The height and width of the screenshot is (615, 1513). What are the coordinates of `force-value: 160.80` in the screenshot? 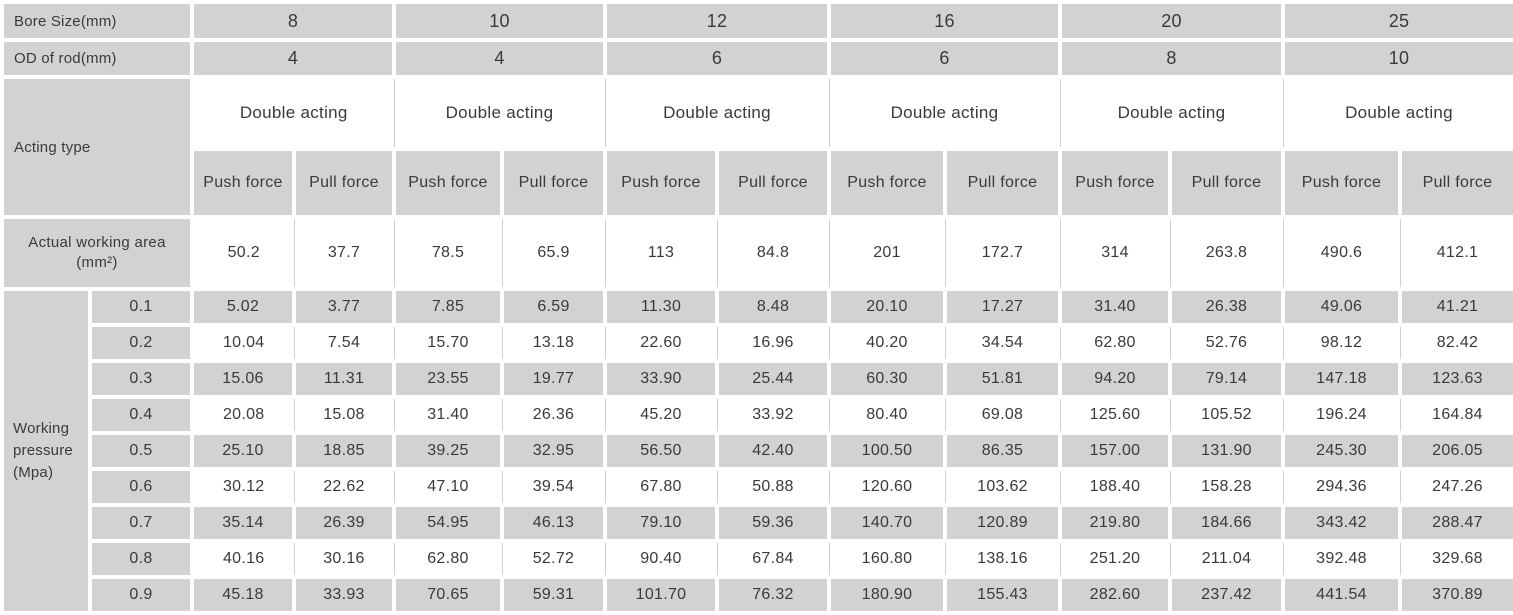 It's located at (887, 559).